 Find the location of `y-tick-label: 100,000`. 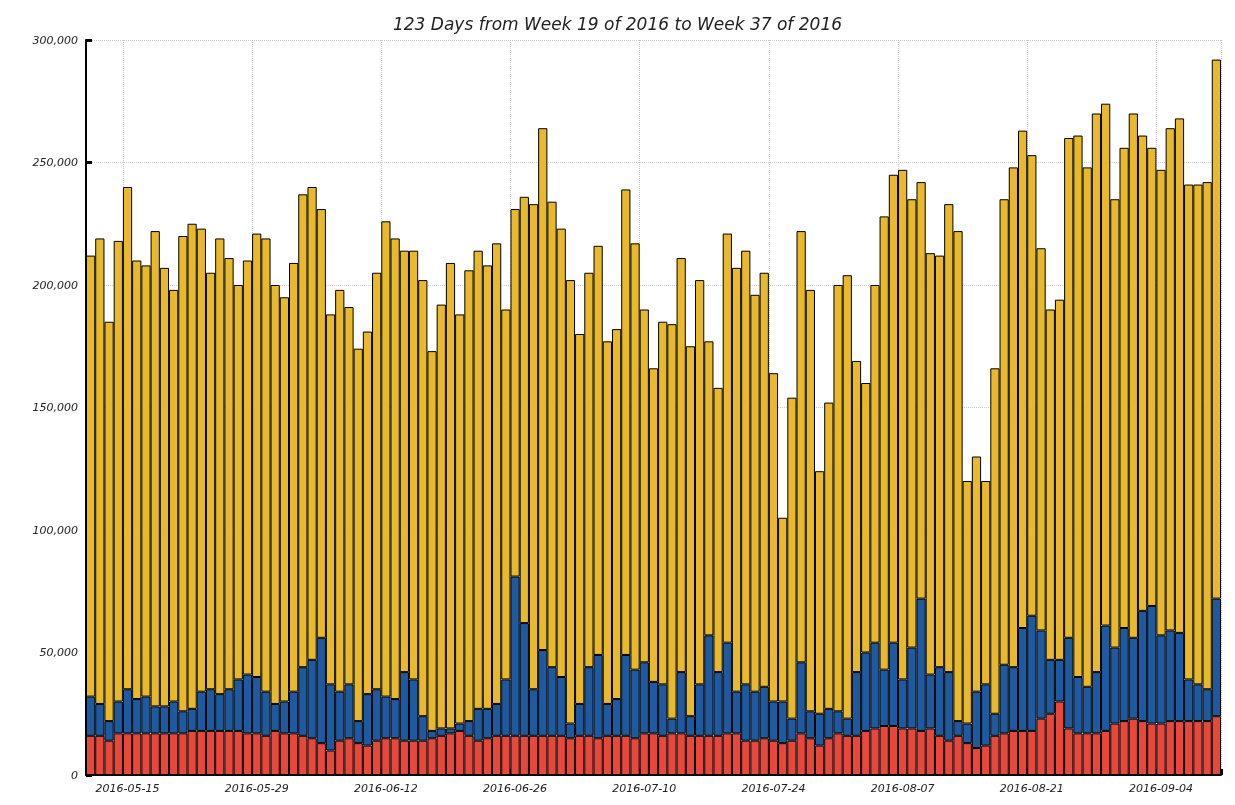

y-tick-label: 100,000 is located at coordinates (55, 530).